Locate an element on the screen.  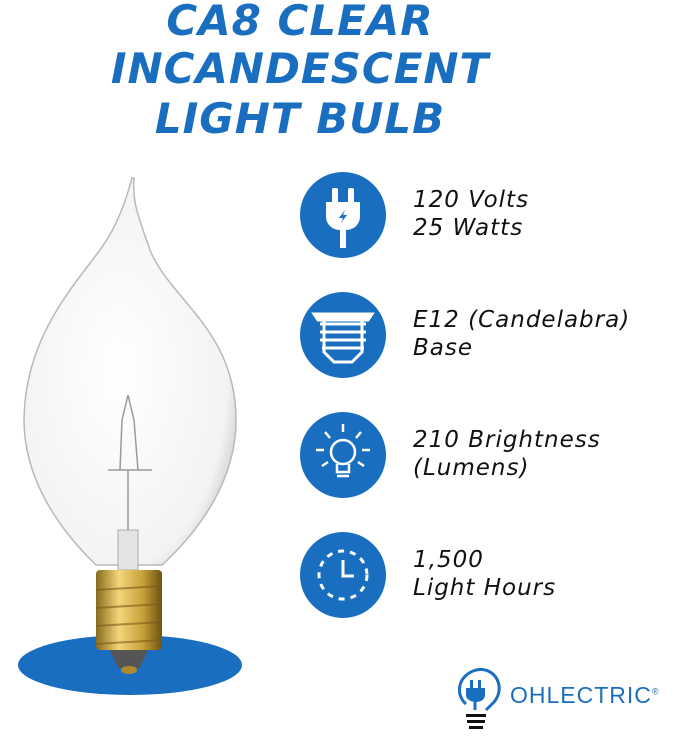
feature-brightness: 210 Brightness (Lumens) is located at coordinates (489, 456).